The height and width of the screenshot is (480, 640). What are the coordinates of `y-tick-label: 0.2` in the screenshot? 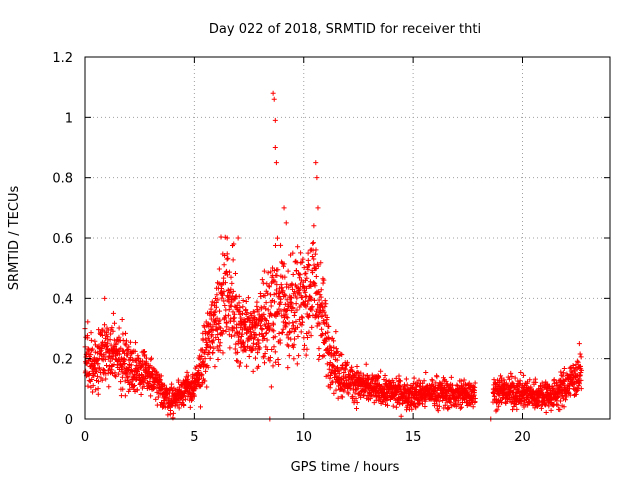 It's located at (62, 360).